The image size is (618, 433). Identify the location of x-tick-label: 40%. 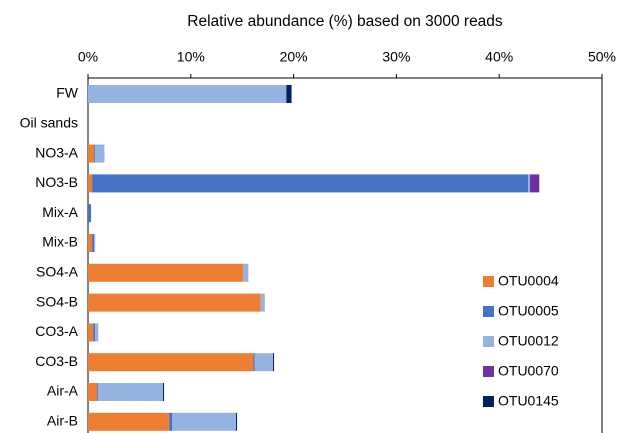
(499, 57).